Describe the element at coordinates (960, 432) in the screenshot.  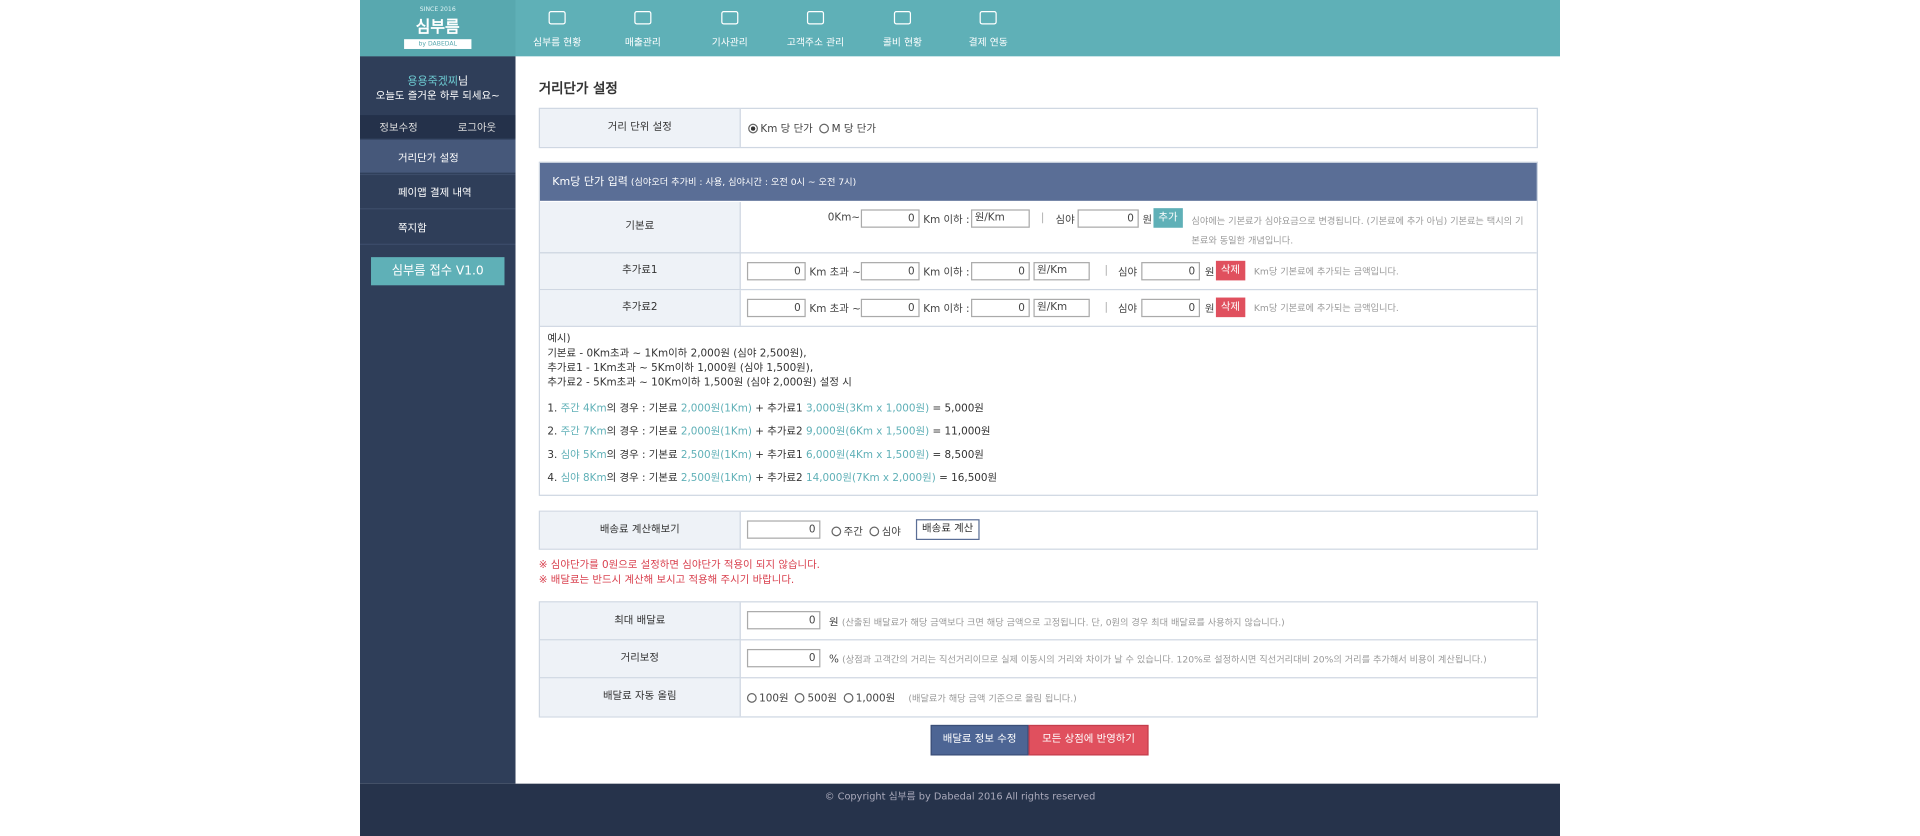
I see `example-part: = 11,000원` at that location.